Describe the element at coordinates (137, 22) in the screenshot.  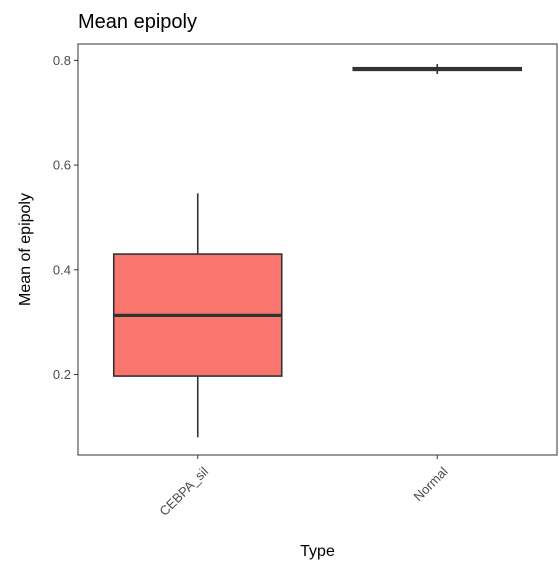
I see `chart-title: Mean epipoly` at that location.